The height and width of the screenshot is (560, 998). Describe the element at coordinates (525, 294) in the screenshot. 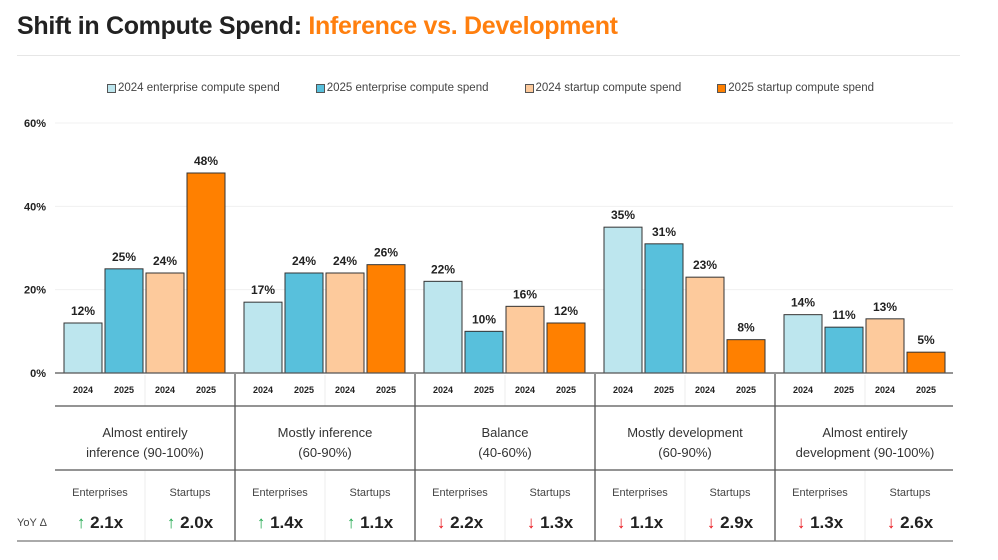

I see `data-label: 16%` at that location.